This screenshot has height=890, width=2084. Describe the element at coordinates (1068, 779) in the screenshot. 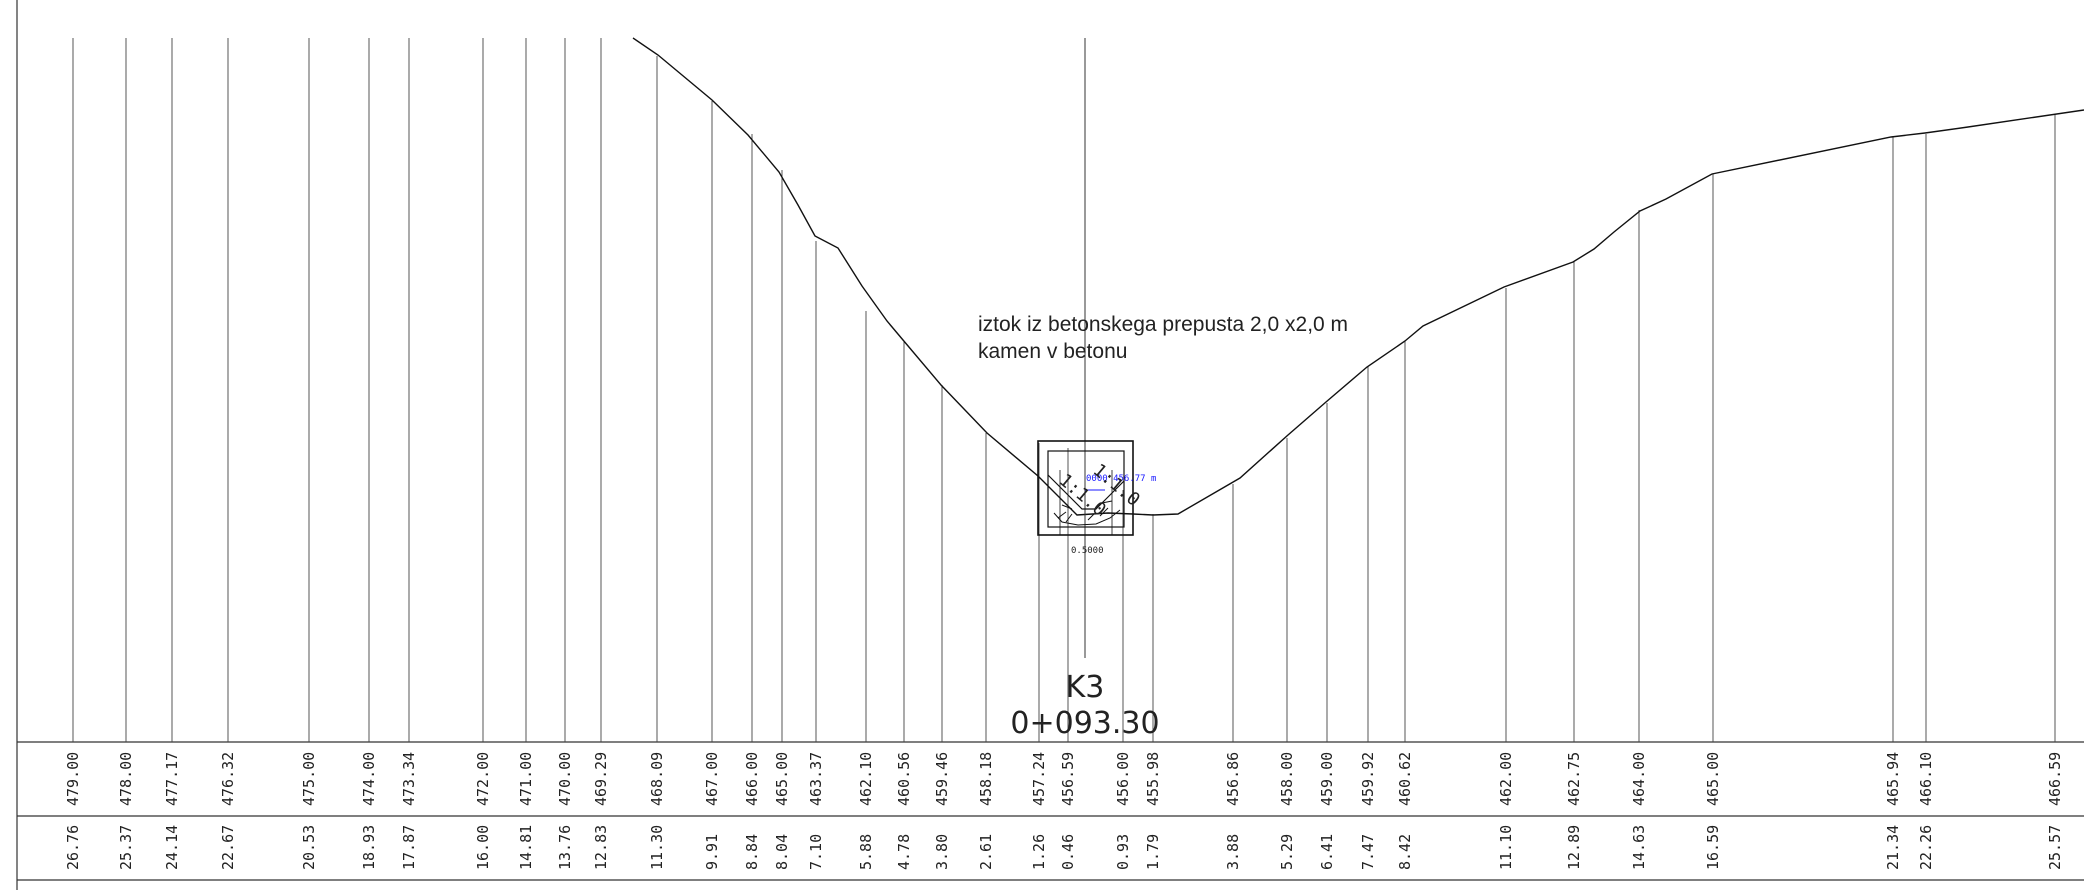

I see `elevation-label: 456.59` at that location.